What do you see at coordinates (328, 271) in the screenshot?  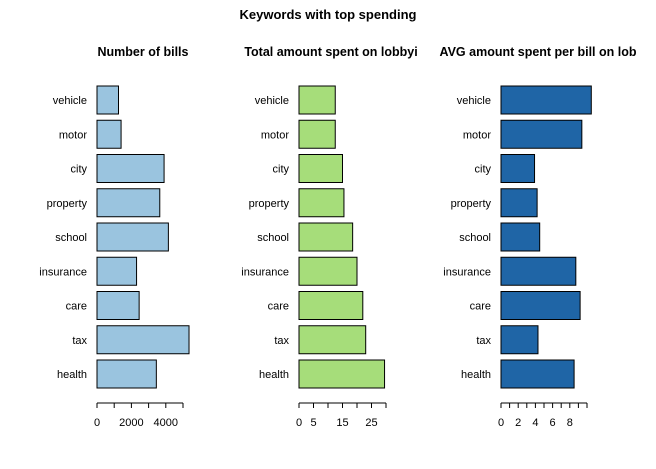 I see `bar-2-insurance` at bounding box center [328, 271].